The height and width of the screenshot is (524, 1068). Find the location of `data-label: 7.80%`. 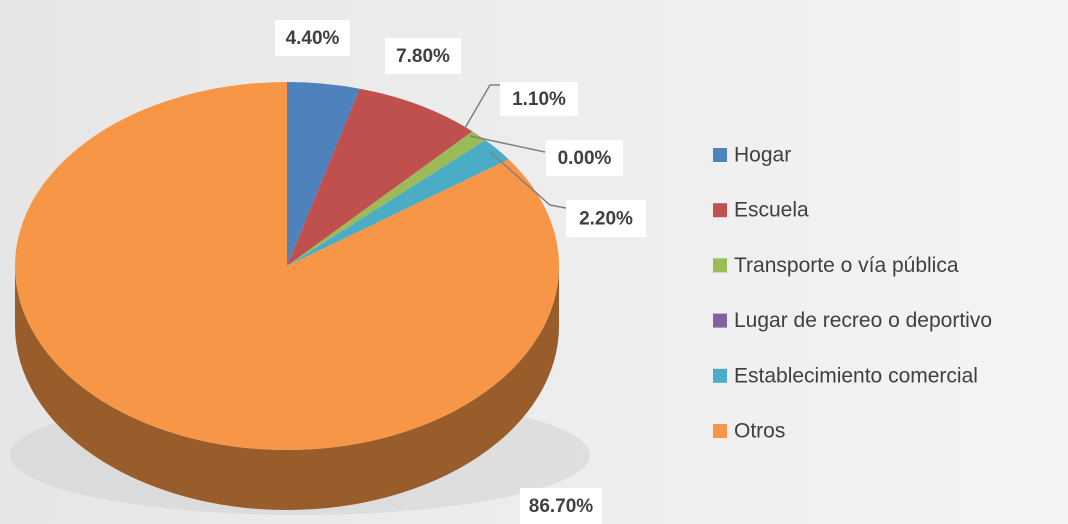

data-label: 7.80% is located at coordinates (423, 56).